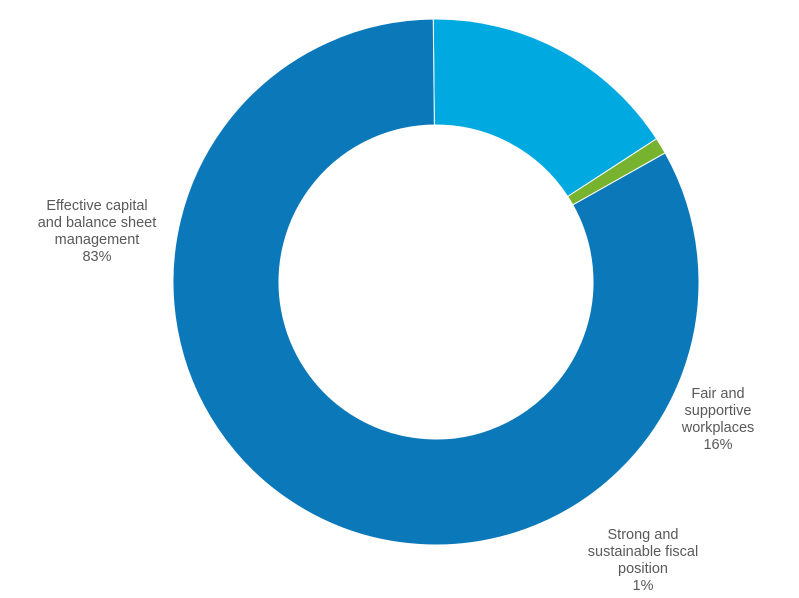 The height and width of the screenshot is (598, 799). Describe the element at coordinates (643, 535) in the screenshot. I see `slice-label-line: Strong and` at that location.